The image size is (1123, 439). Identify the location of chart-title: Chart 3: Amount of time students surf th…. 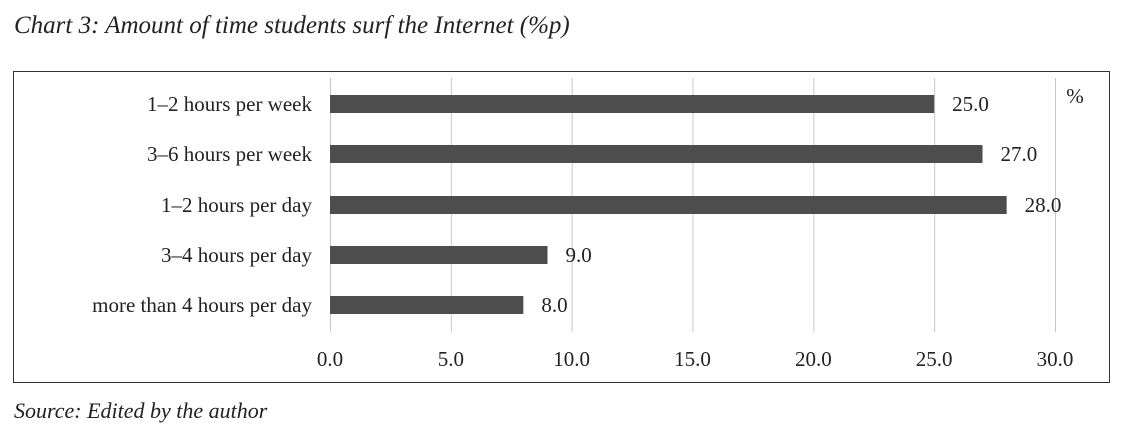
(292, 25).